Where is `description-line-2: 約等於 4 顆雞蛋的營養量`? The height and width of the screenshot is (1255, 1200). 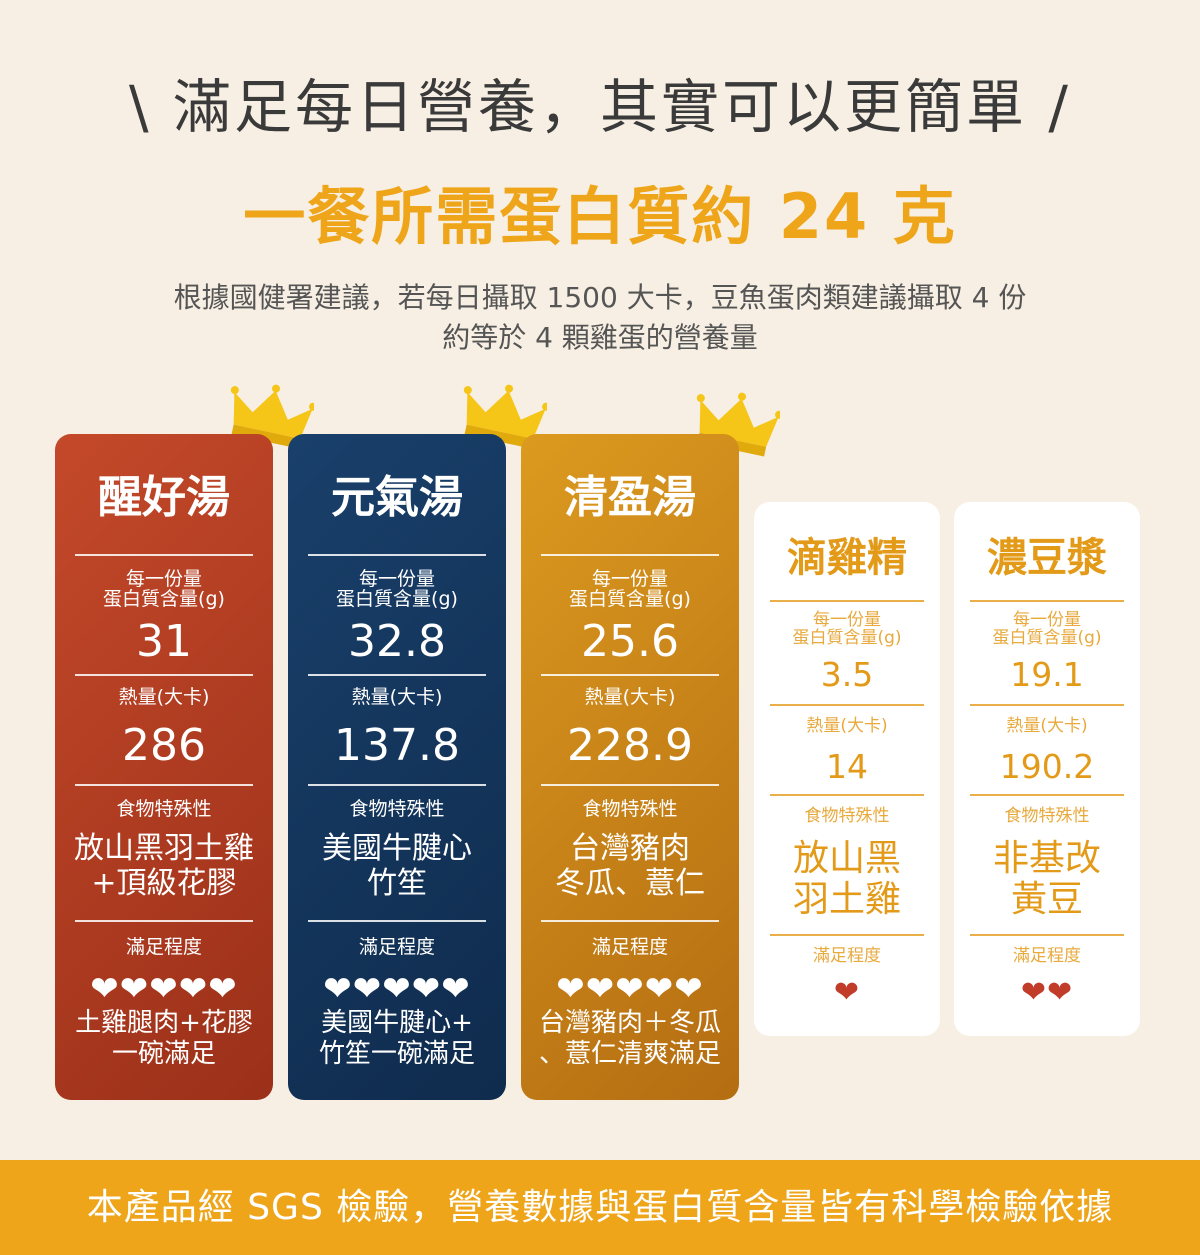
description-line-2: 約等於 4 顆雞蛋的營養量 is located at coordinates (600, 337).